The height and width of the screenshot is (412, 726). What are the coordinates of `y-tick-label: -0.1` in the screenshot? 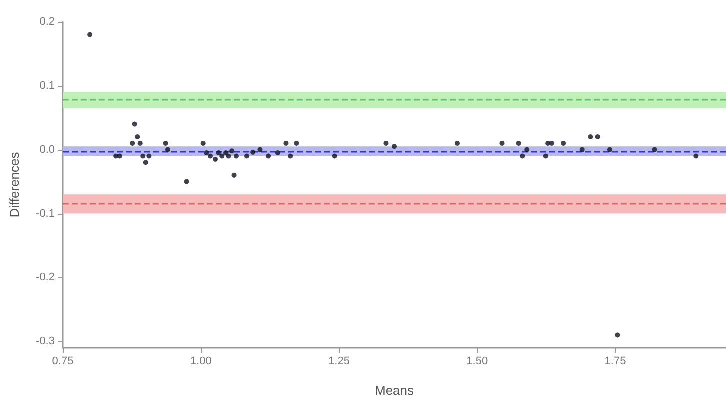 It's located at (45, 214).